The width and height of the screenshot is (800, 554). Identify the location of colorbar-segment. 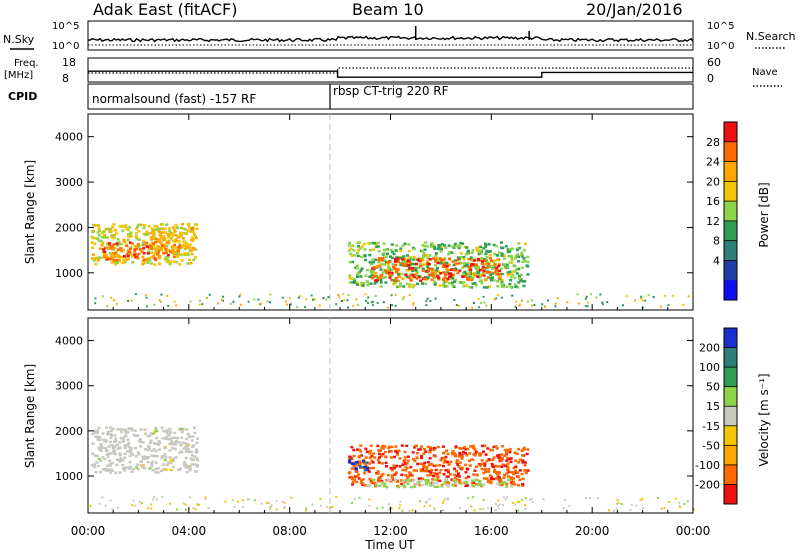
(730, 494).